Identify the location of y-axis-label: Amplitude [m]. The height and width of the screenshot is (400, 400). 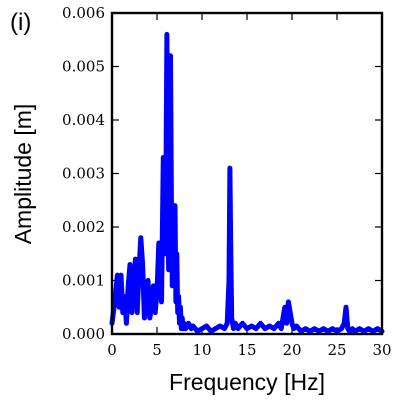
(23, 174).